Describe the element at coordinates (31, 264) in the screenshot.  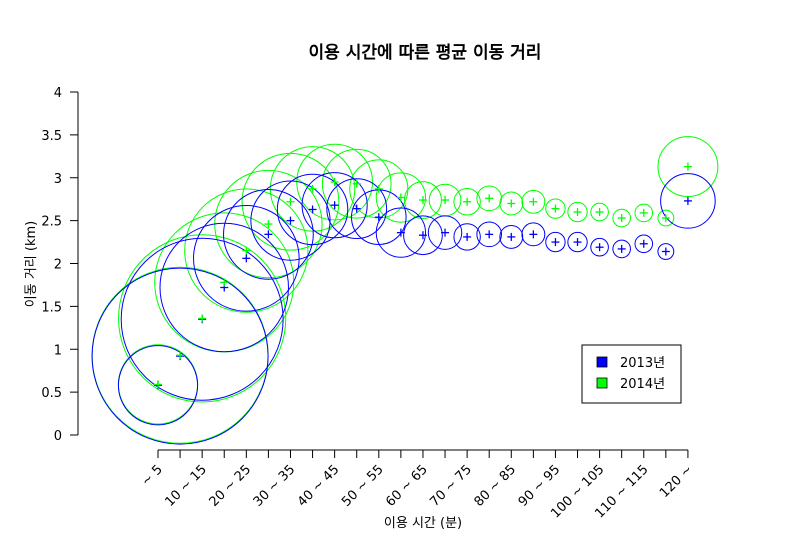
I see `y-axis-title: 이동 거리 (km)` at that location.